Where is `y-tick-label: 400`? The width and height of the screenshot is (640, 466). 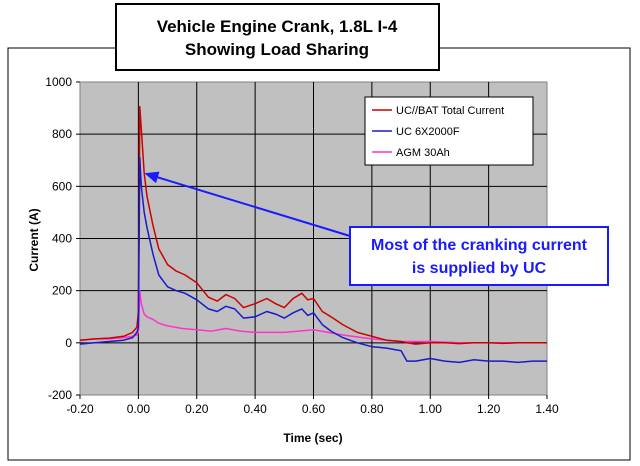
y-tick-label: 400 is located at coordinates (62, 239).